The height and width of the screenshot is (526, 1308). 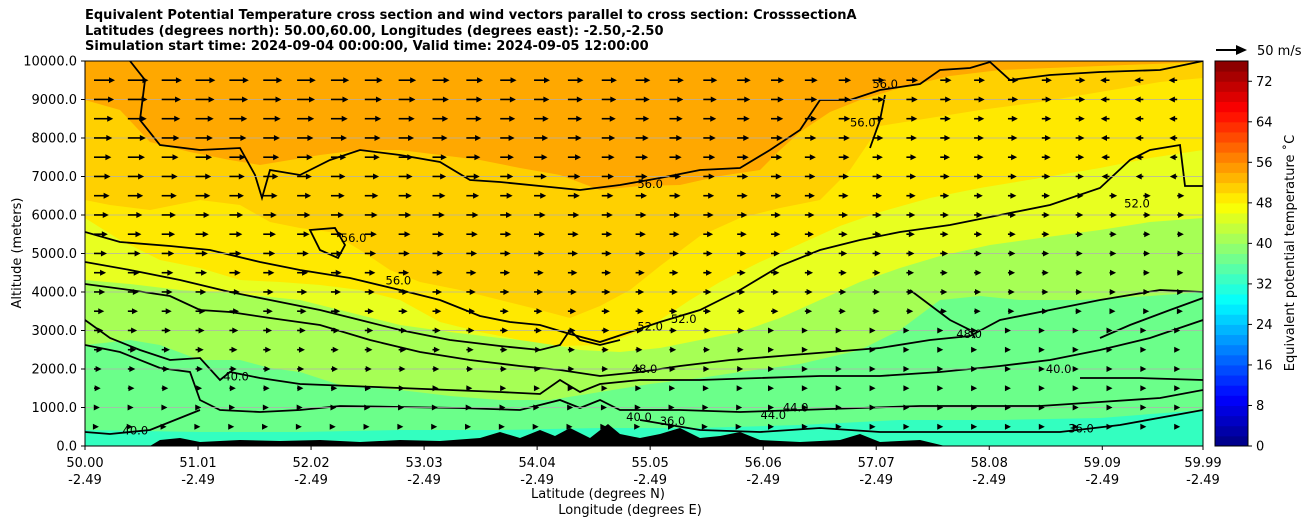 I want to click on y-tick-label: 7000.0, so click(x=55, y=177).